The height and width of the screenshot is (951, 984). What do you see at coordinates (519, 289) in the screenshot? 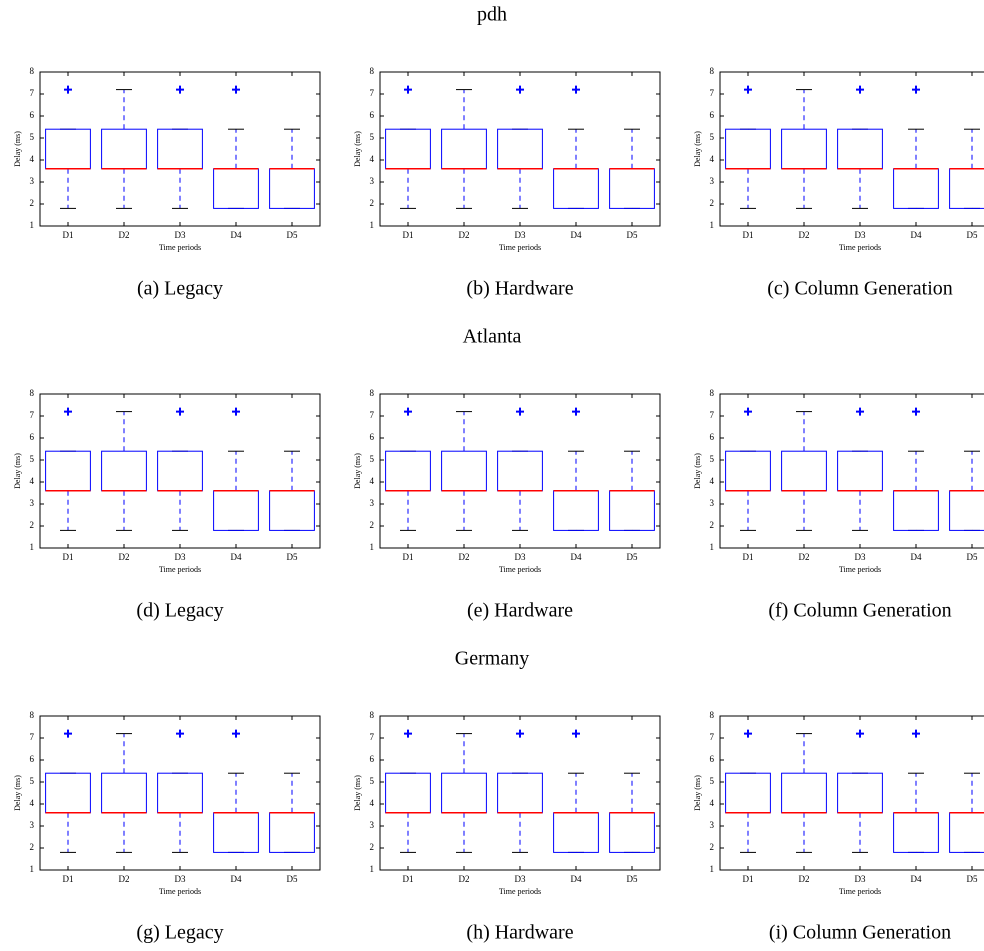
I see `caption: (b) Hardware` at bounding box center [519, 289].